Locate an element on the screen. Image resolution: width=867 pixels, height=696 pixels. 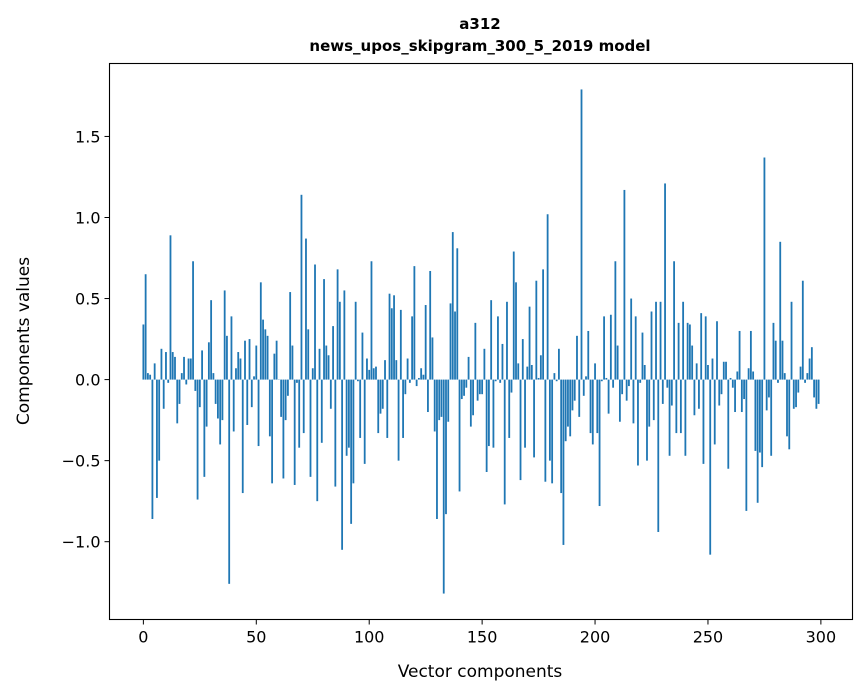
x-tick-label: 50 is located at coordinates (256, 637).